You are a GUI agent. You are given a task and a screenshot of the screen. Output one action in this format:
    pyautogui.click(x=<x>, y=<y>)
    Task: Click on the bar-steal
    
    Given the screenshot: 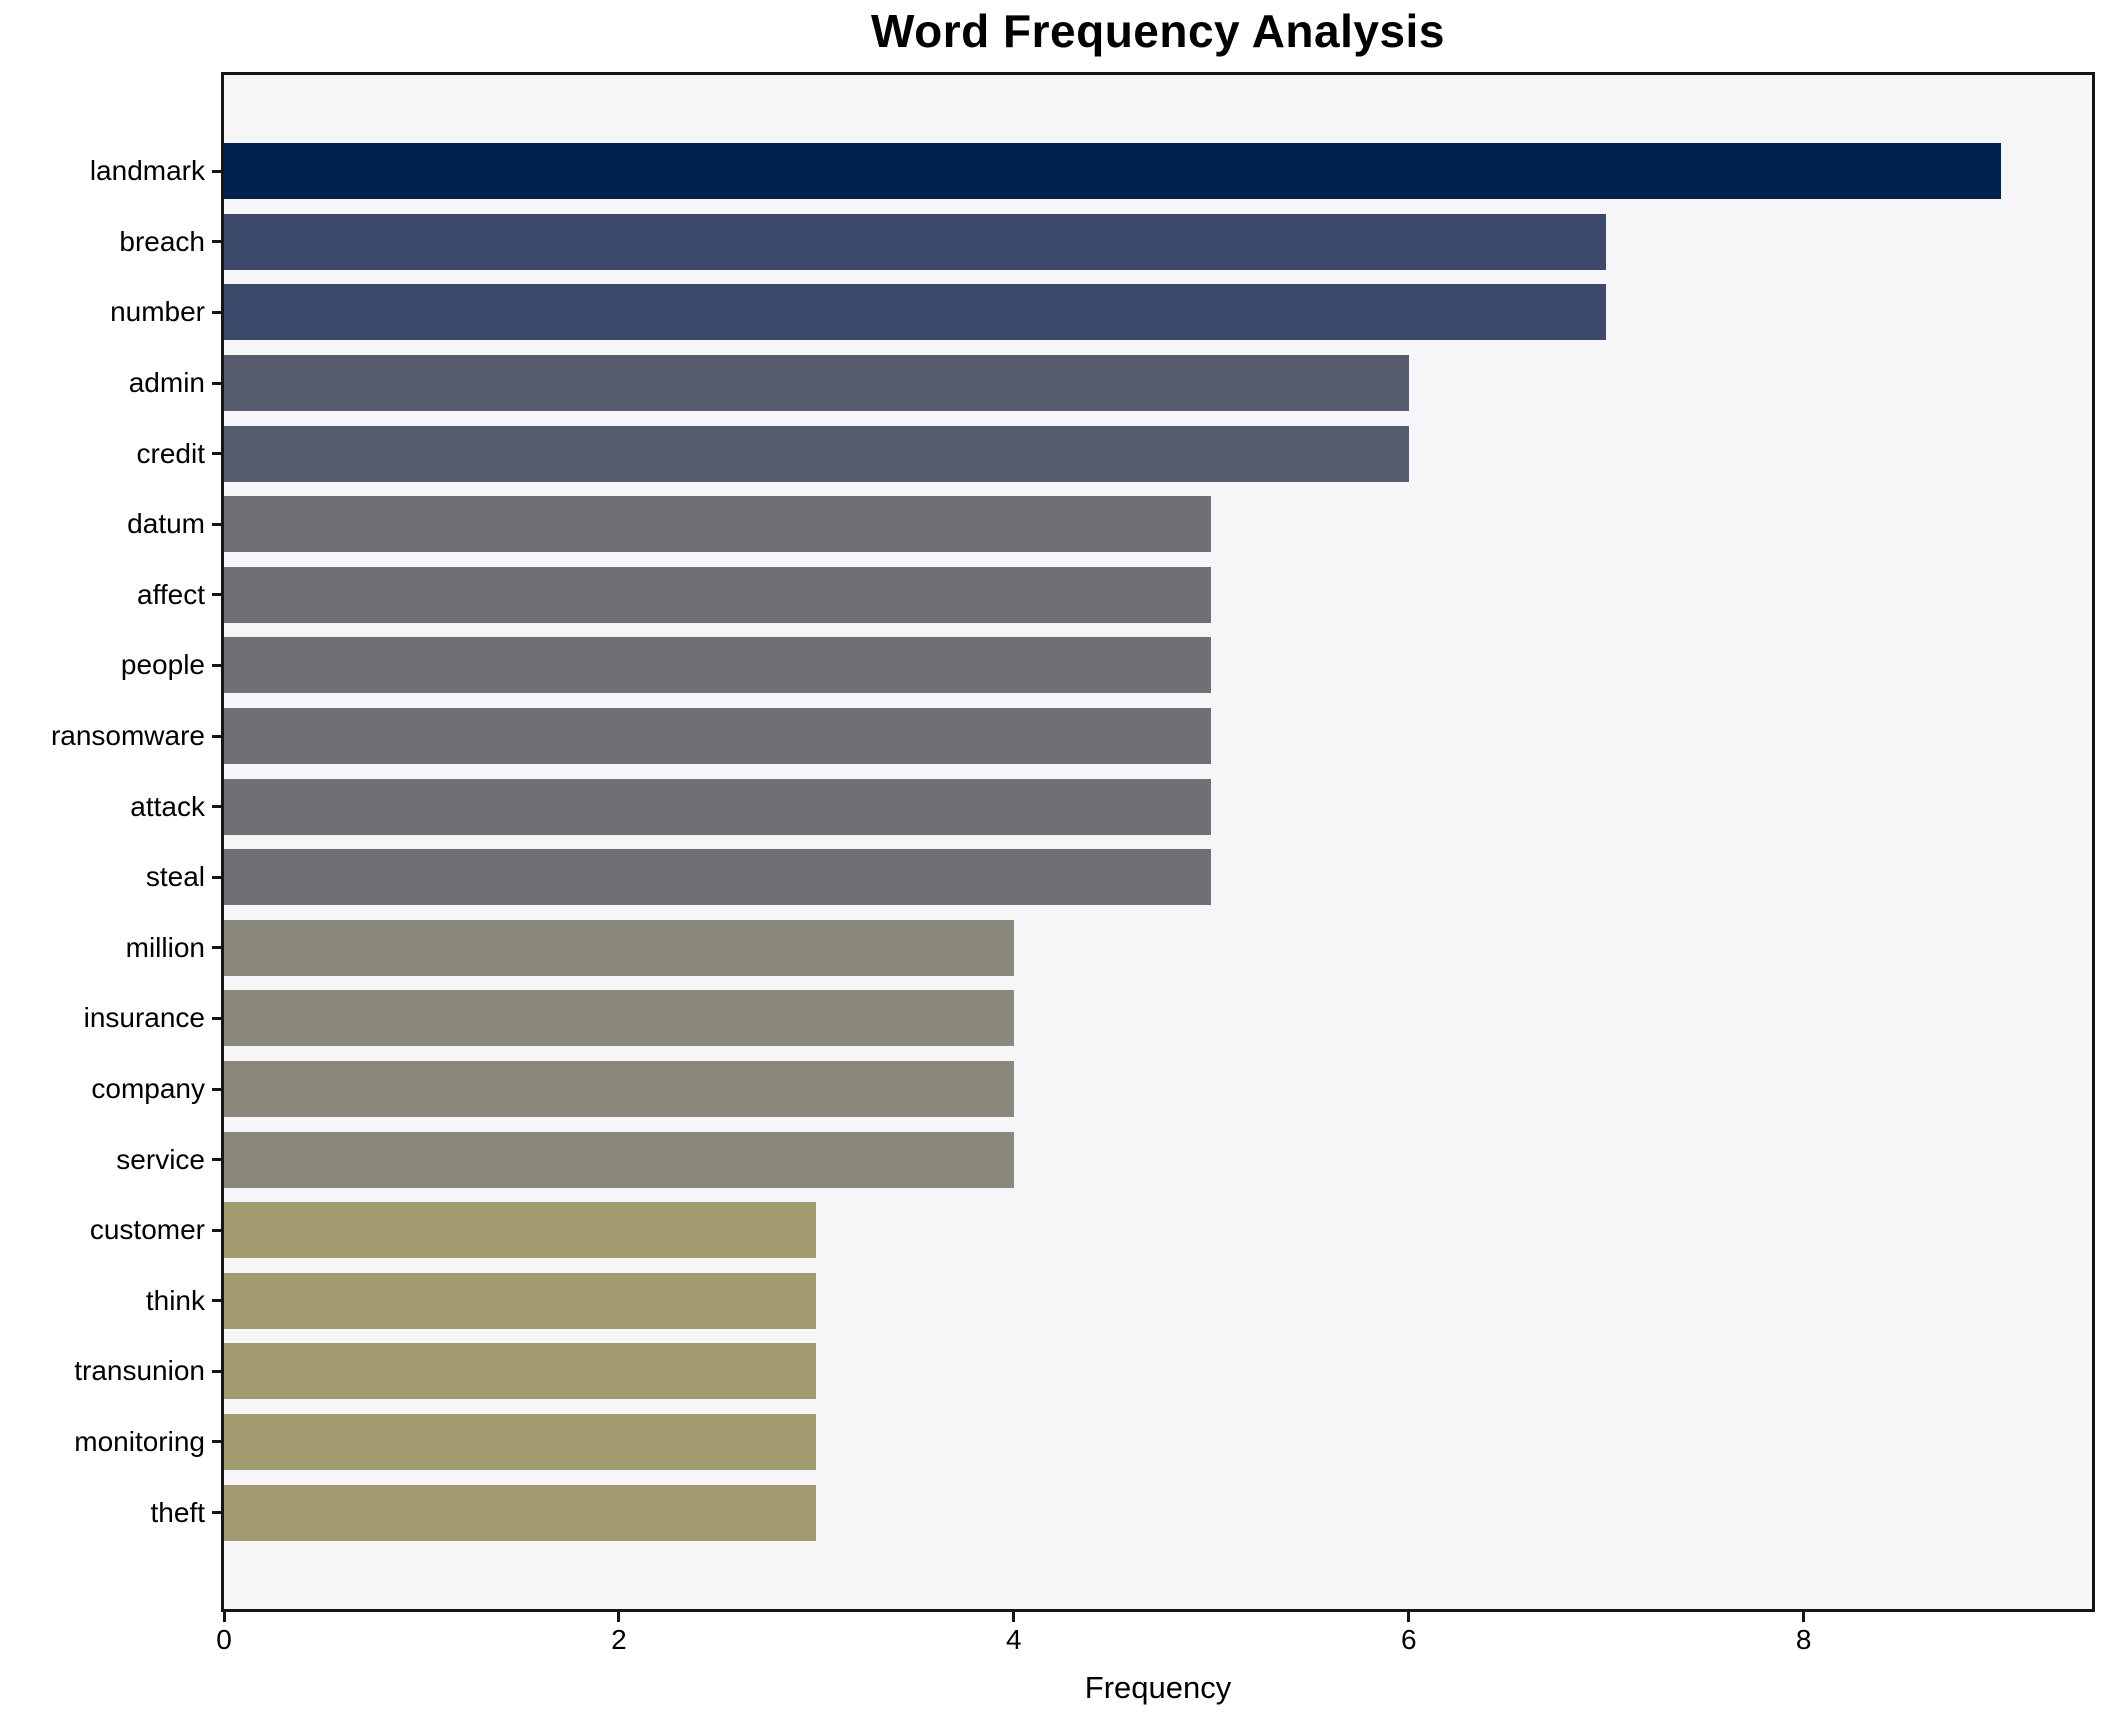 What is the action you would take?
    pyautogui.click(x=718, y=877)
    